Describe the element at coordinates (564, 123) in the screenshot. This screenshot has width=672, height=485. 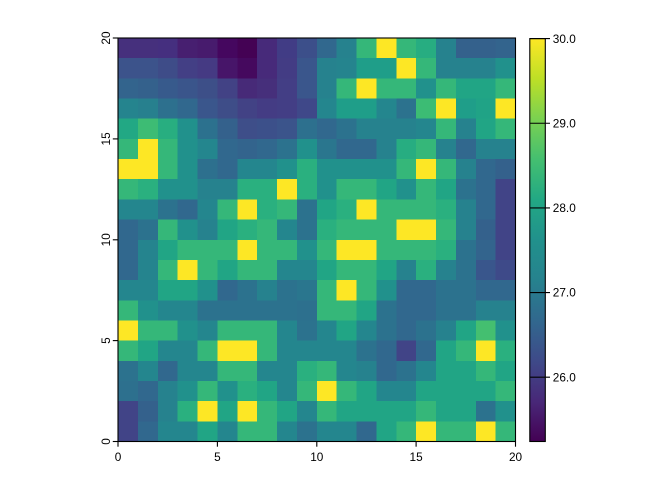
I see `svg-text: 29.0` at that location.